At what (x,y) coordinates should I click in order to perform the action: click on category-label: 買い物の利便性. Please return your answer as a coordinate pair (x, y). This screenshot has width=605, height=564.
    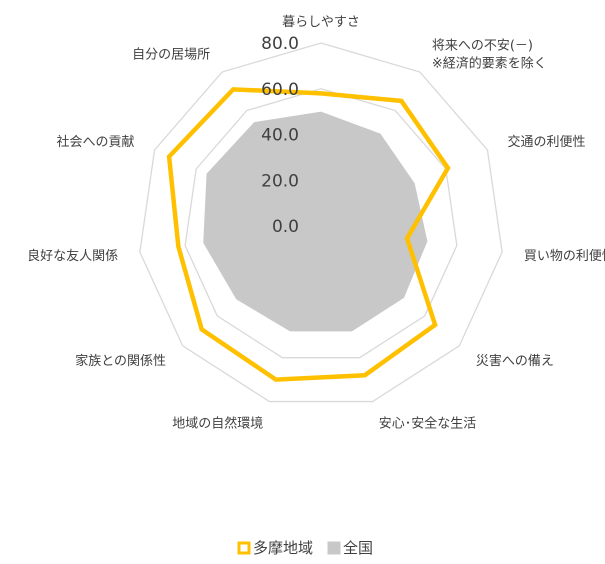
    Looking at the image, I should click on (564, 256).